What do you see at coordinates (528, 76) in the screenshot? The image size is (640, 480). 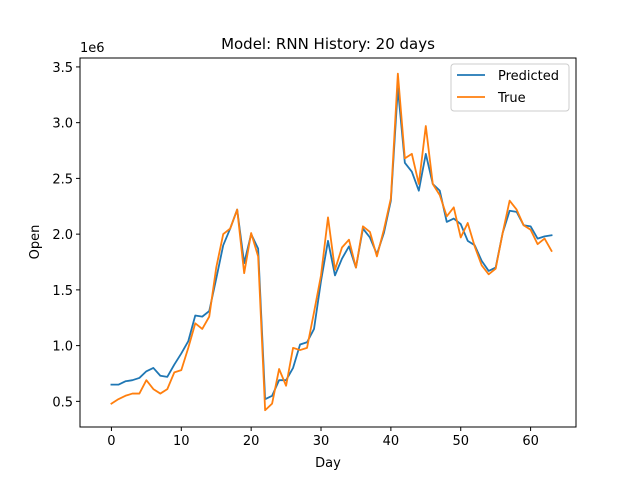 I see `legend-label-predicted: Predicted` at bounding box center [528, 76].